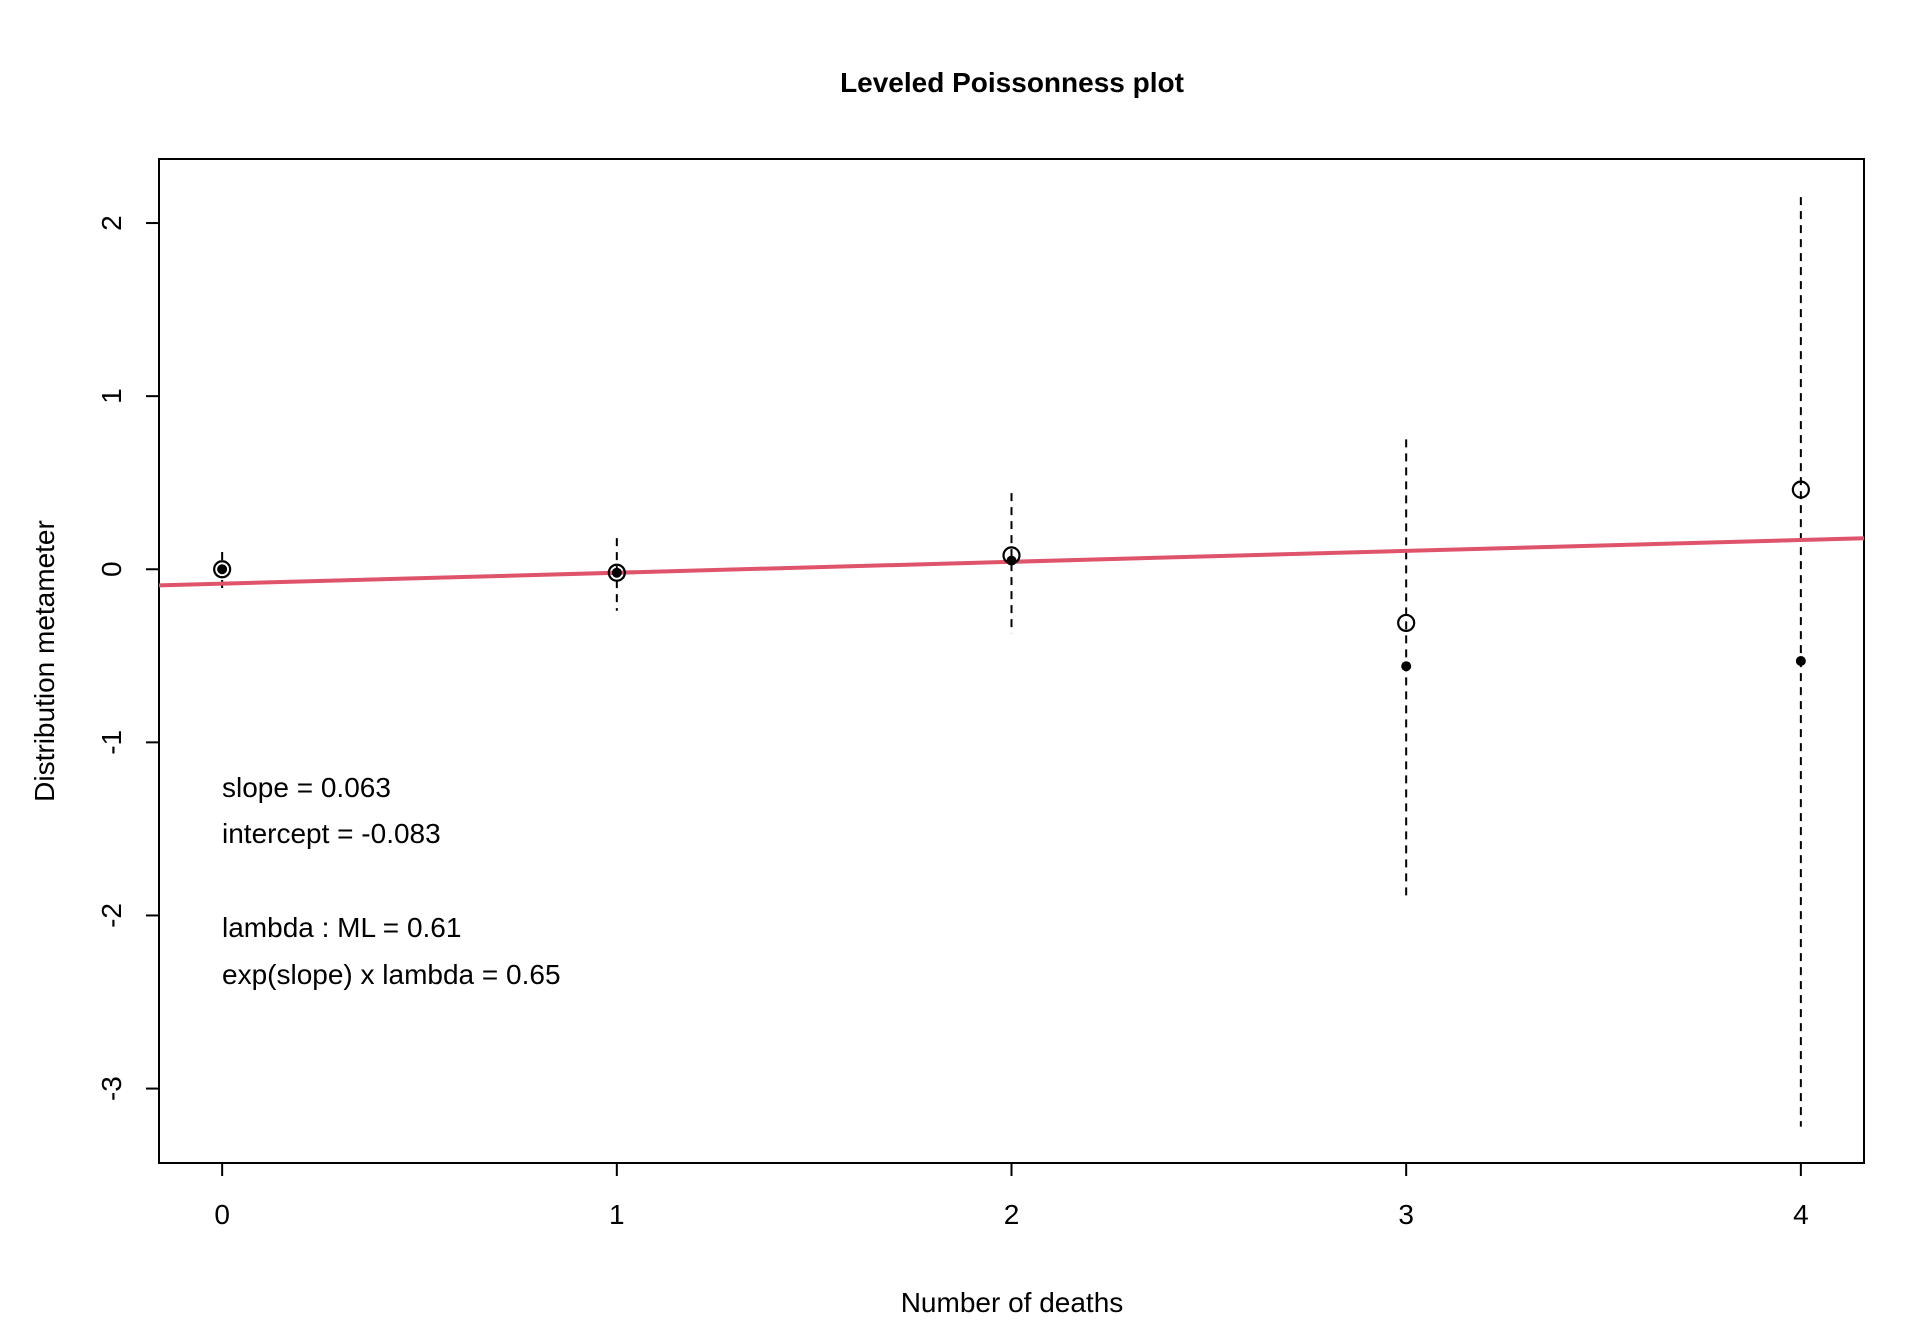 The image size is (1920, 1344). What do you see at coordinates (617, 1214) in the screenshot?
I see `x-tick-label: 1` at bounding box center [617, 1214].